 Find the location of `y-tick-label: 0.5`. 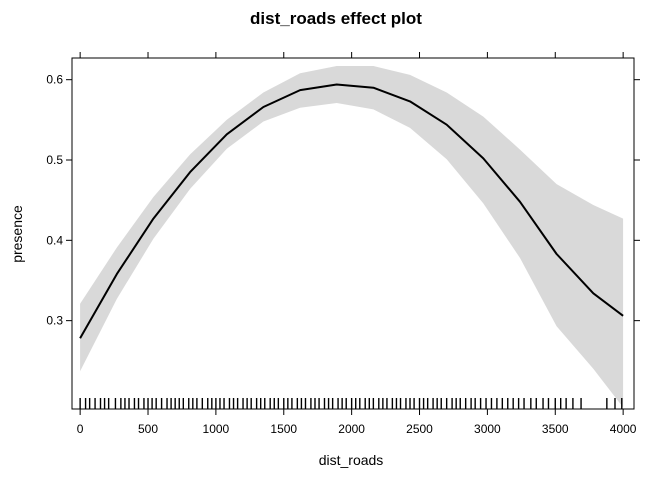

y-tick-label: 0.5 is located at coordinates (54, 160).